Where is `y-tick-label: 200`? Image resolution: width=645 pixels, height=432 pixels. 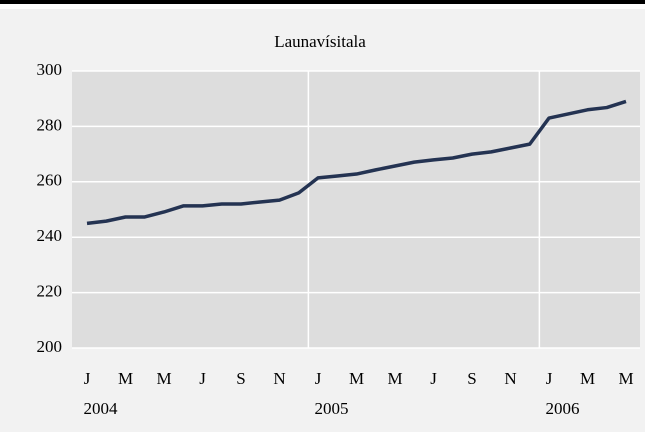
y-tick-label: 200 is located at coordinates (50, 346).